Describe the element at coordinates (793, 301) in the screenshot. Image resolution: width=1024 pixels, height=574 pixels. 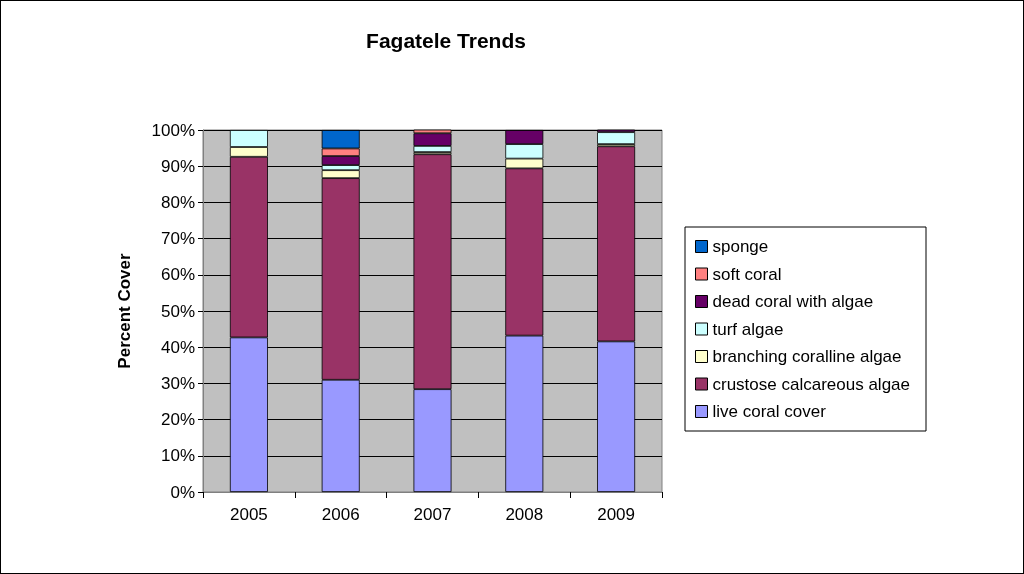
I see `legend-label: dead coral with algae` at that location.